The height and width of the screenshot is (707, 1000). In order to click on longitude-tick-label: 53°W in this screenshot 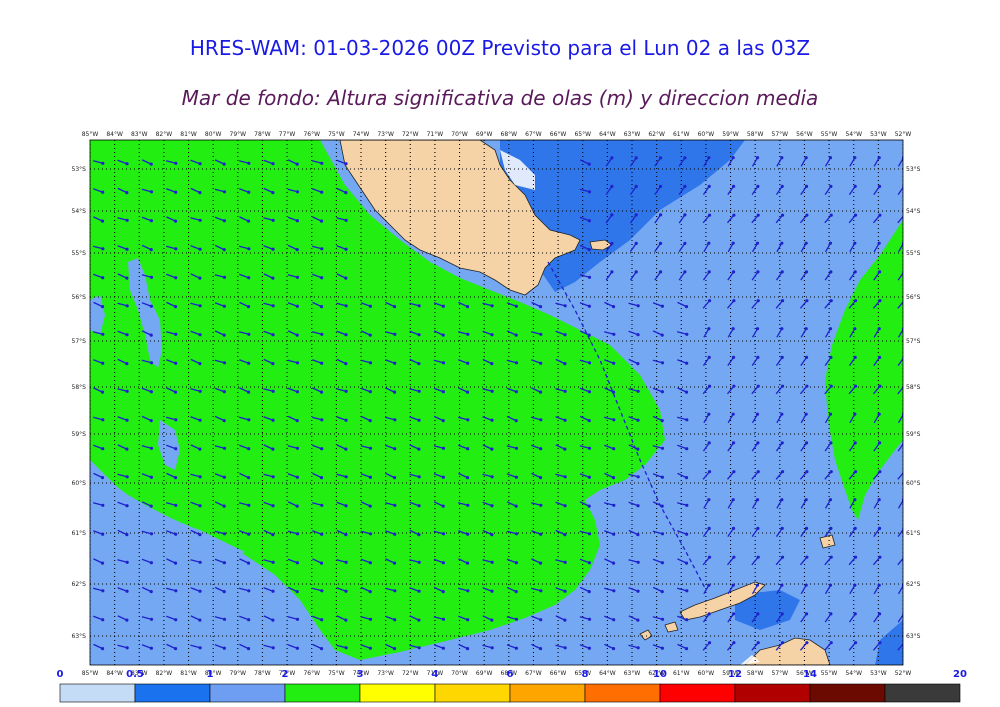, I will do `click(878, 673)`.